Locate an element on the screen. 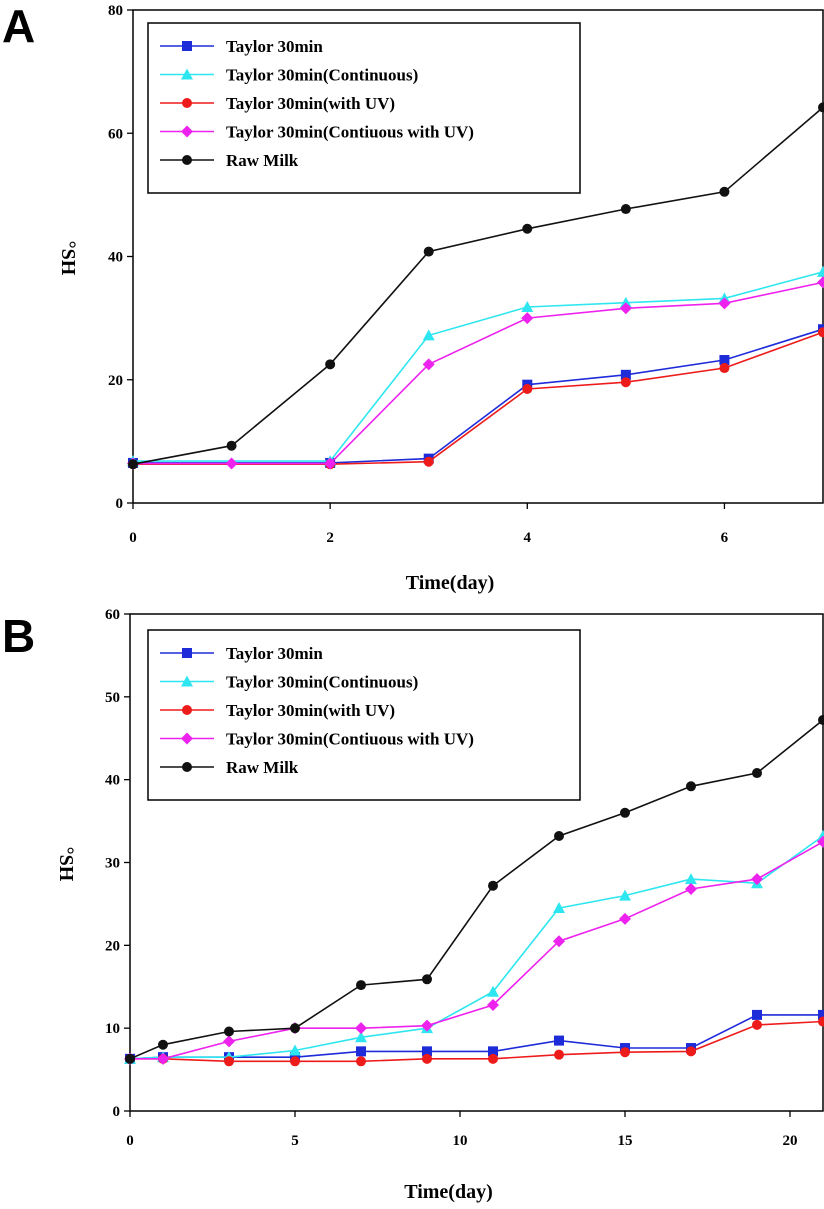  panel-letter: B is located at coordinates (18, 636).